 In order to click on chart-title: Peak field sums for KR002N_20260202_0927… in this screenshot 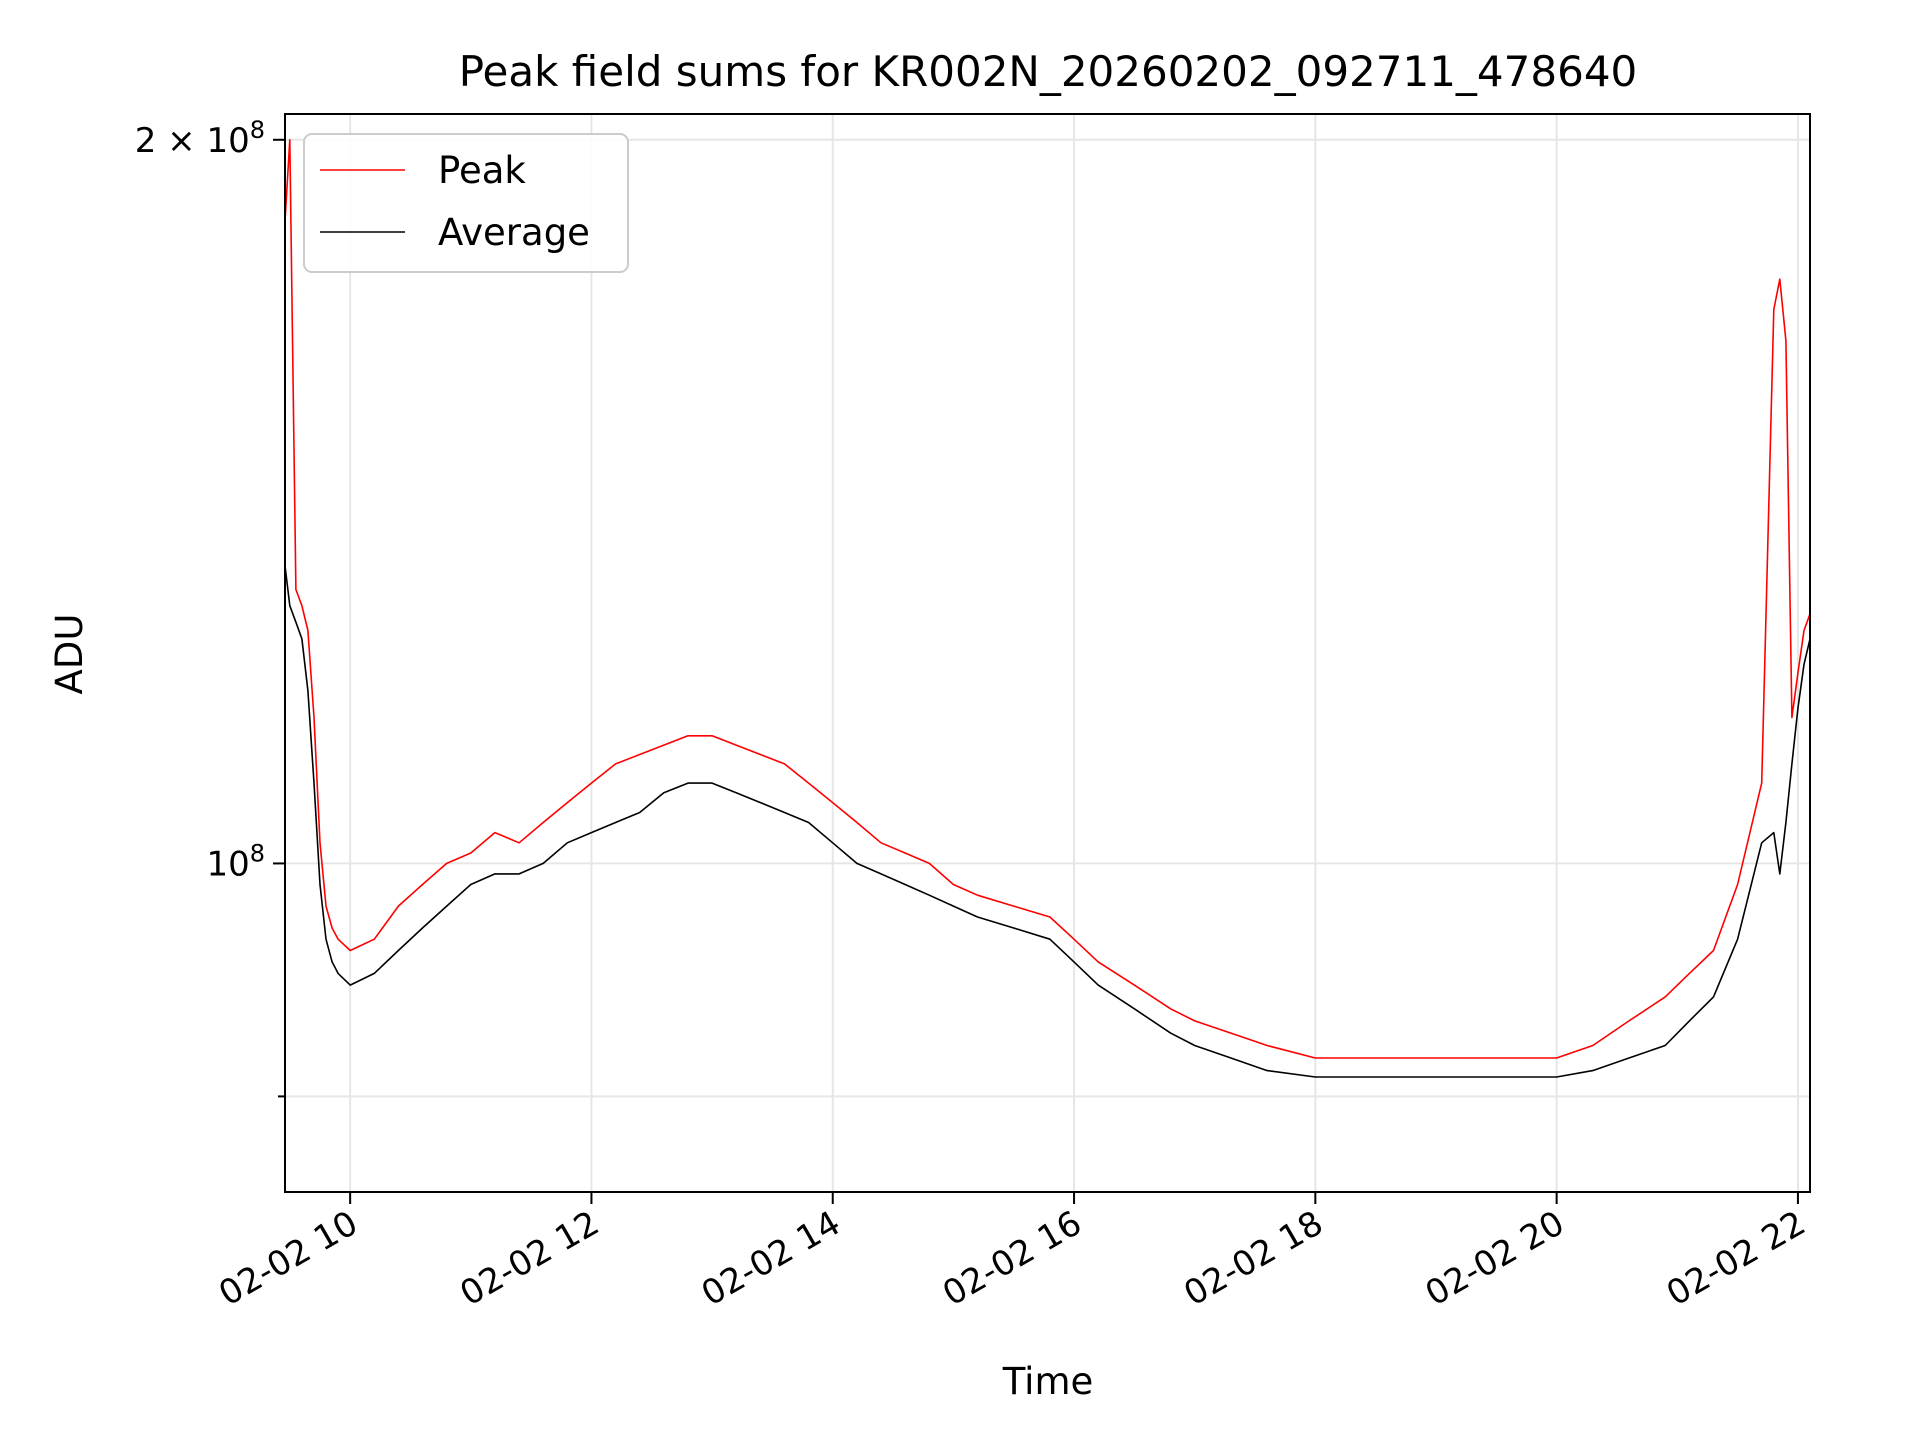, I will do `click(1048, 71)`.